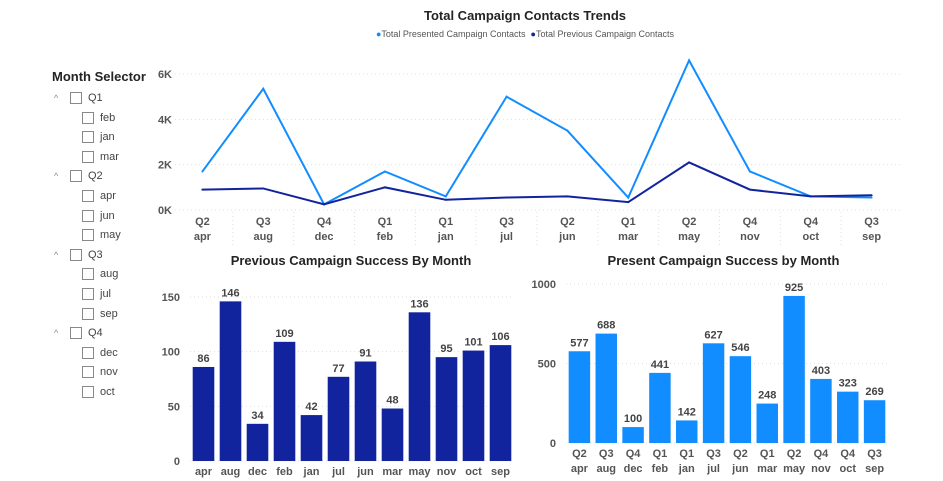 Image resolution: width=943 pixels, height=481 pixels. Describe the element at coordinates (419, 472) in the screenshot. I see `x-tick-label: may` at that location.